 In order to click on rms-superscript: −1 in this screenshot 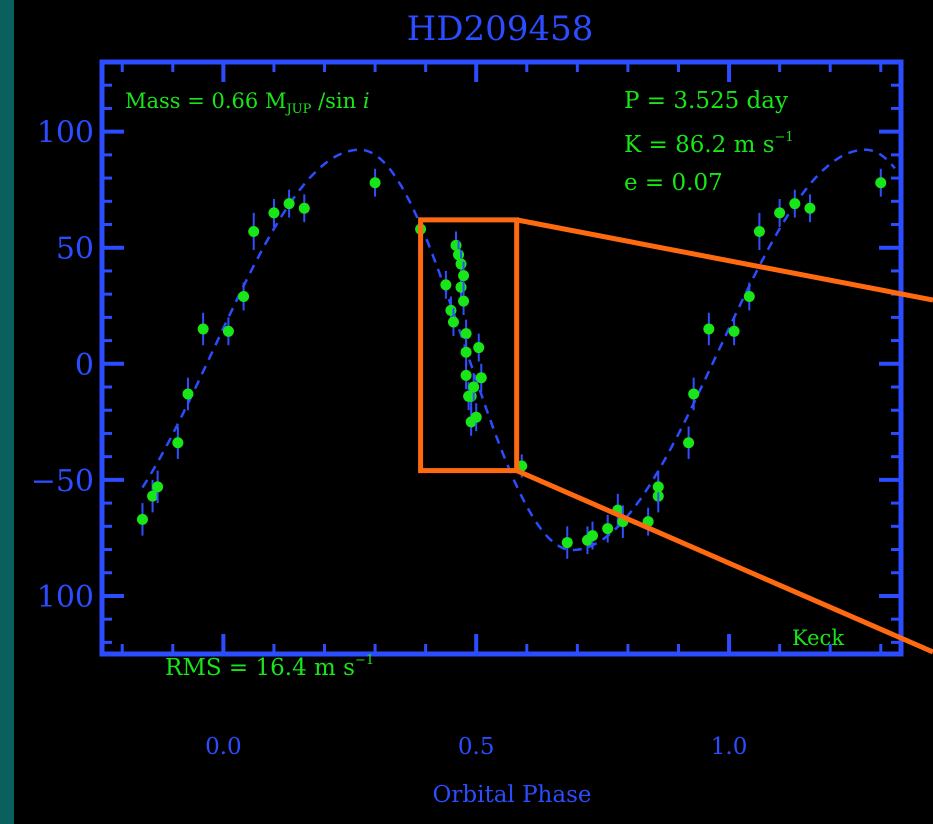, I will do `click(364, 660)`.